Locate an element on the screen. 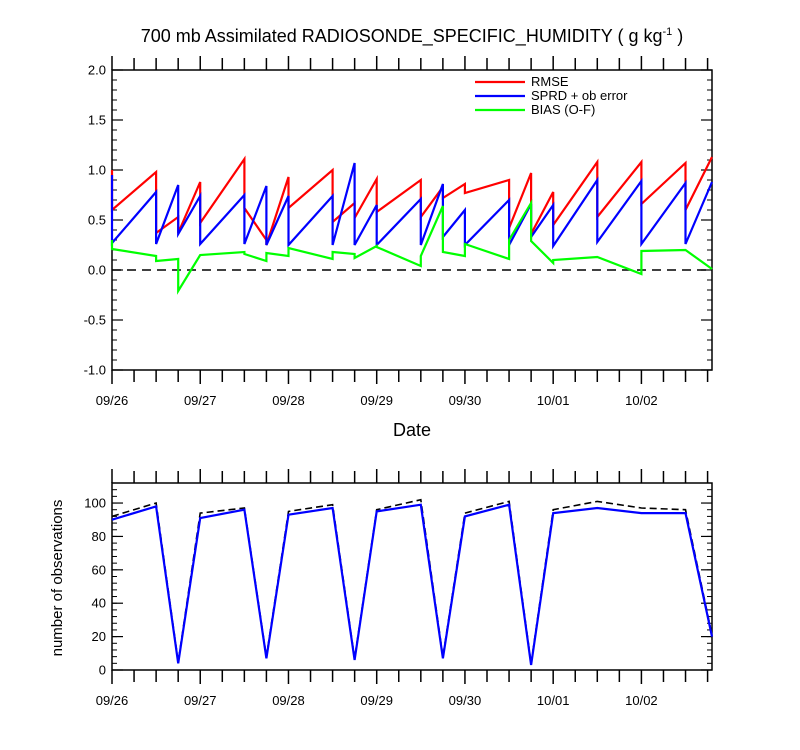 The width and height of the screenshot is (800, 750). y-axis-title-observations: number of observations is located at coordinates (57, 578).